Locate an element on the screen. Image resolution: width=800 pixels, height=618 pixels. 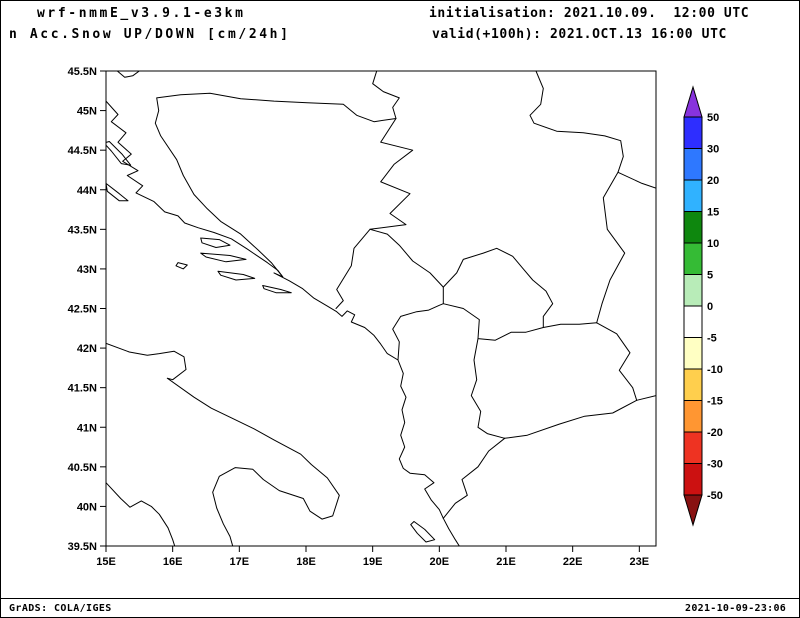
colorbar-label: -5 is located at coordinates (712, 339).